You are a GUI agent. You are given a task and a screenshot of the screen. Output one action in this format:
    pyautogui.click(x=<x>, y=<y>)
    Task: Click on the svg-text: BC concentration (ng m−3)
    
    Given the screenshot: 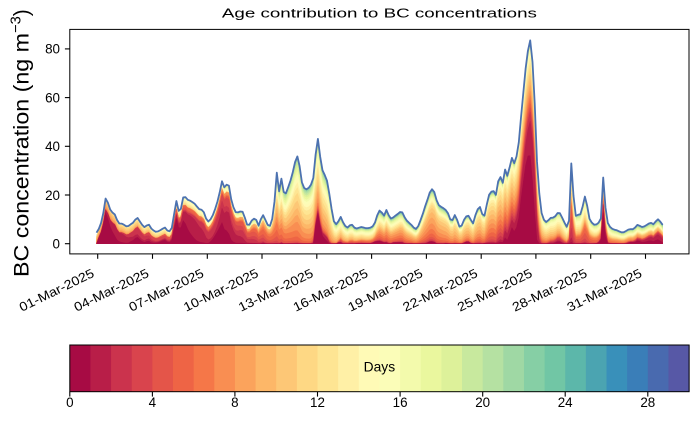 What is the action you would take?
    pyautogui.click(x=21, y=143)
    